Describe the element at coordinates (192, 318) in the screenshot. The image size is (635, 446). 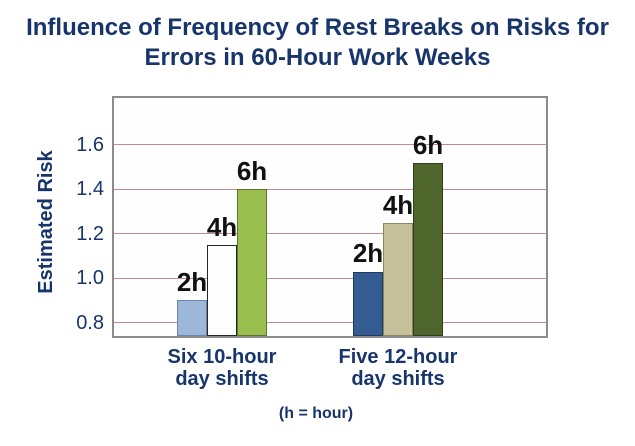
I see `bar-2h-group1` at that location.